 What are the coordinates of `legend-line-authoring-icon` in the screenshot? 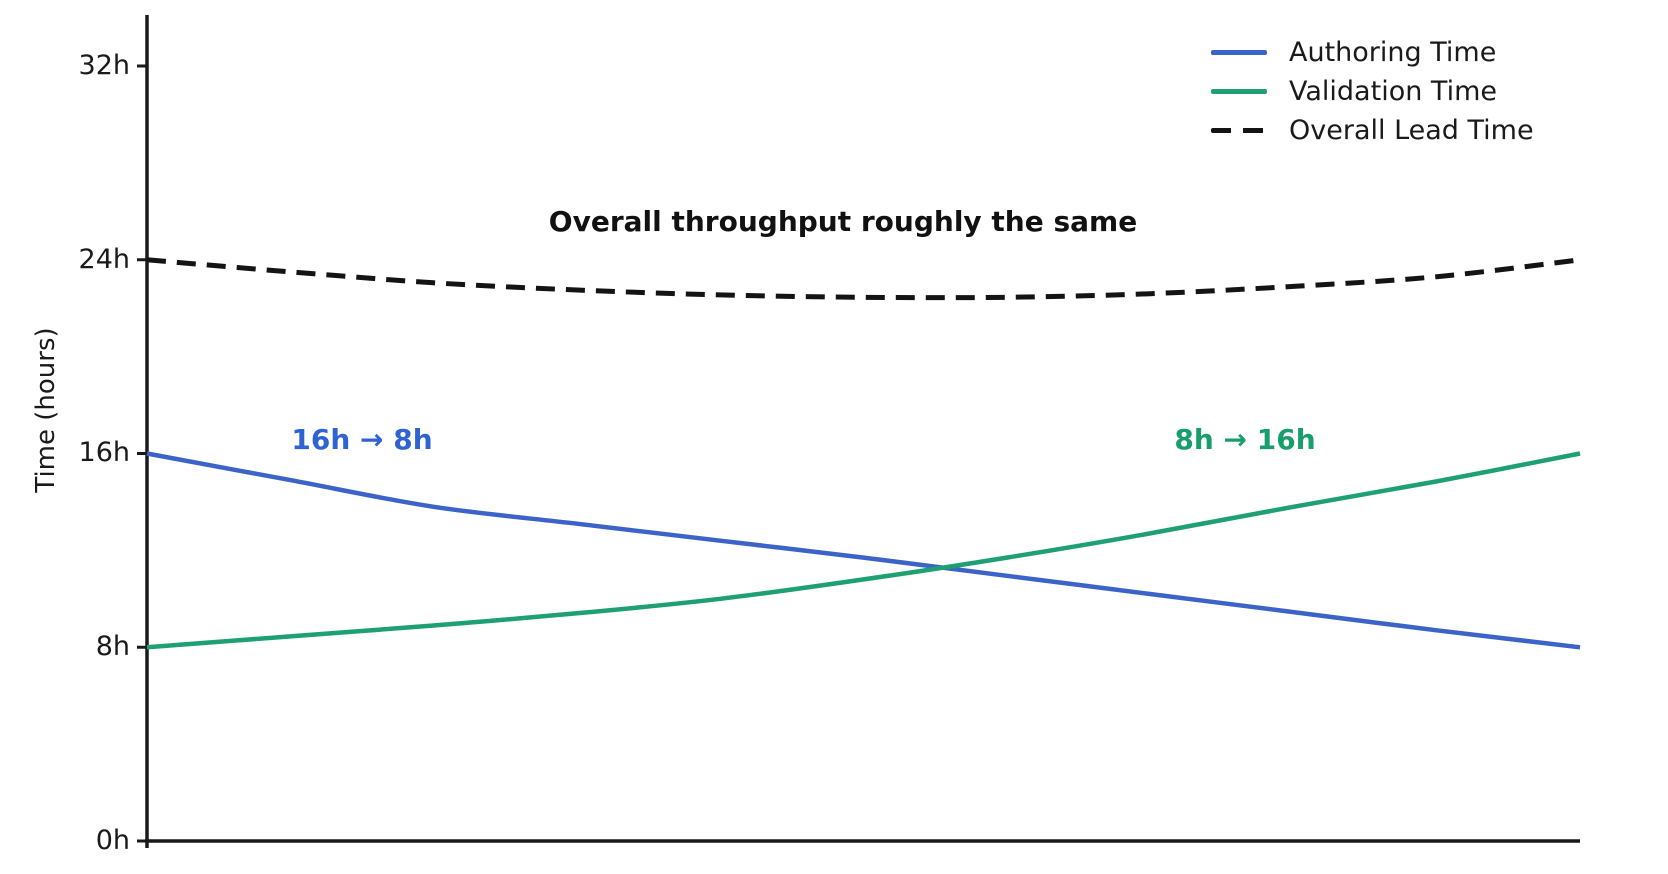 It's located at (1239, 52).